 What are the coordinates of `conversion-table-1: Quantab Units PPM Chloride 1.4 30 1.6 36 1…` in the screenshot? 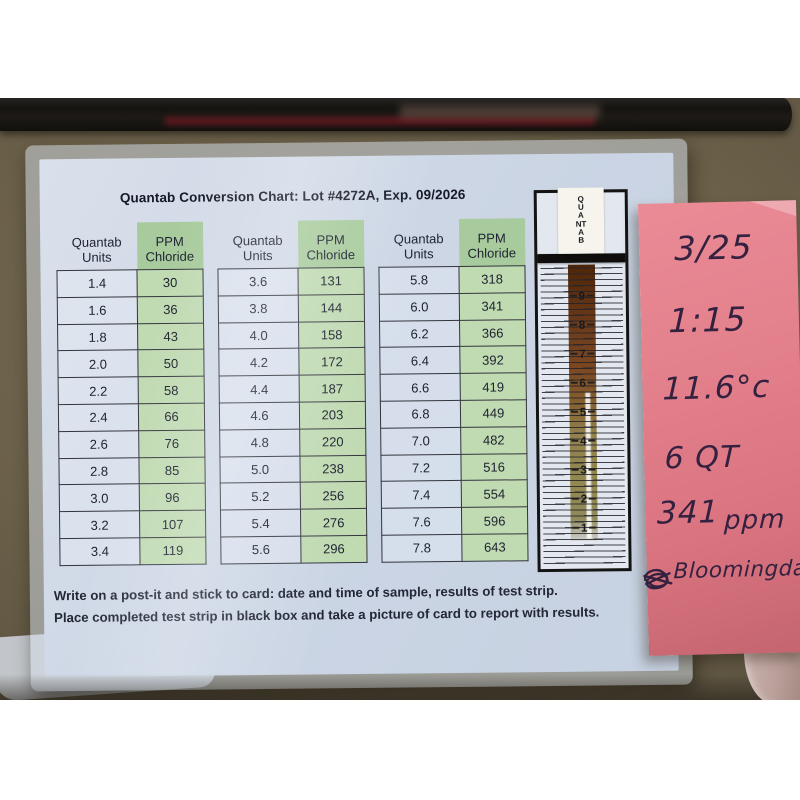 It's located at (131, 393).